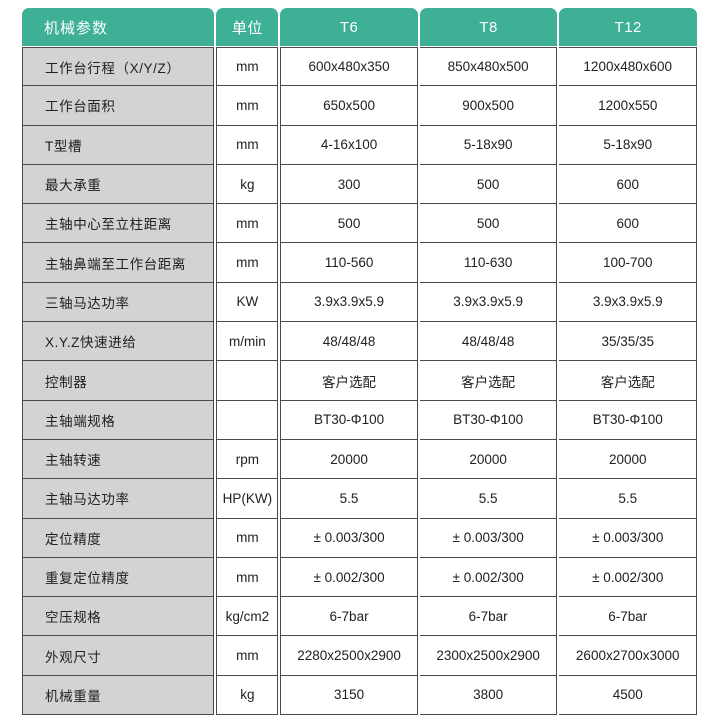 The width and height of the screenshot is (719, 715). What do you see at coordinates (628, 420) in the screenshot?
I see `cell-value-t12: BT30-Φ100` at bounding box center [628, 420].